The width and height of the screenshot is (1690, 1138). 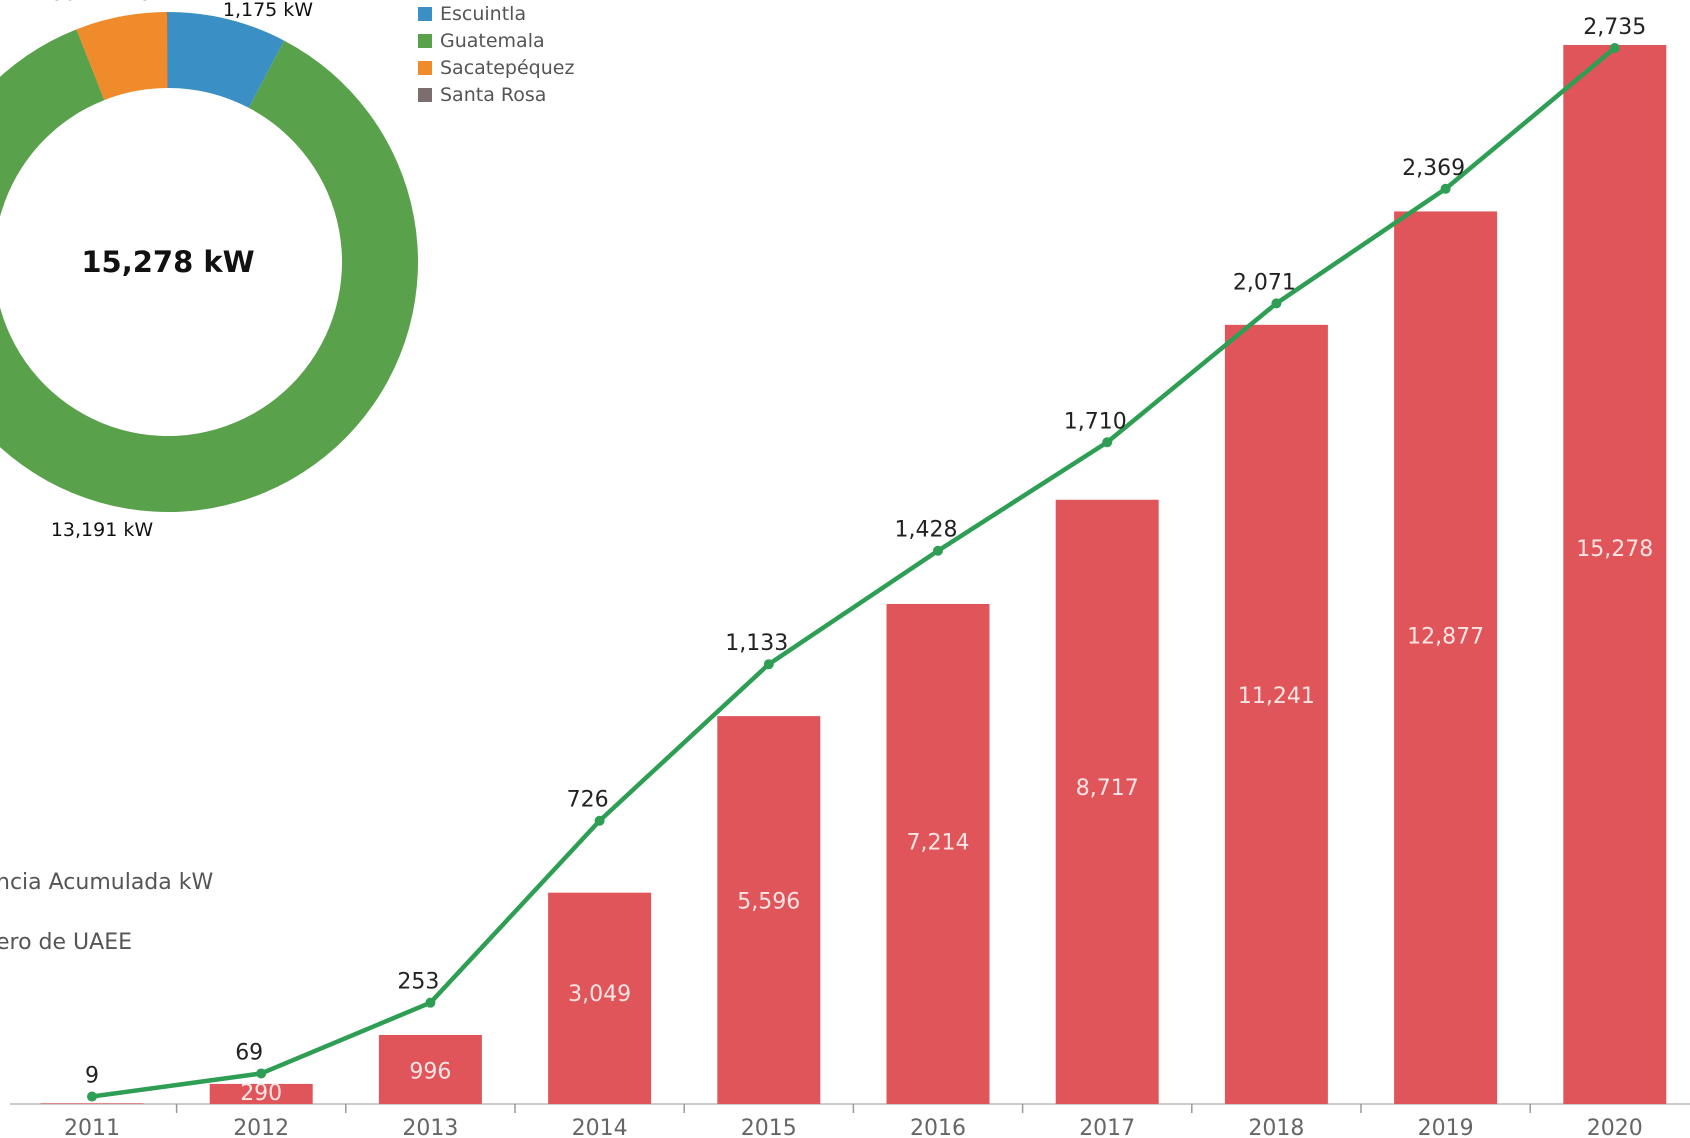 I want to click on x-tick-label: 2013, so click(x=430, y=1127).